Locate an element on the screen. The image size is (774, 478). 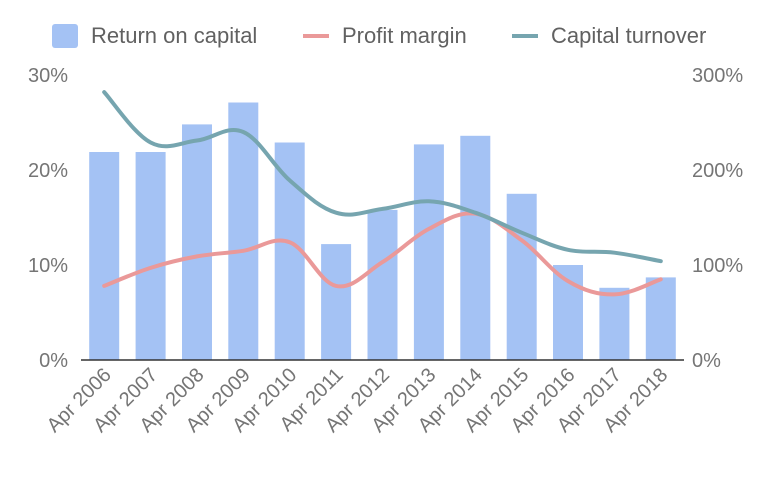
y-right-tick-label: 200% is located at coordinates (717, 171).